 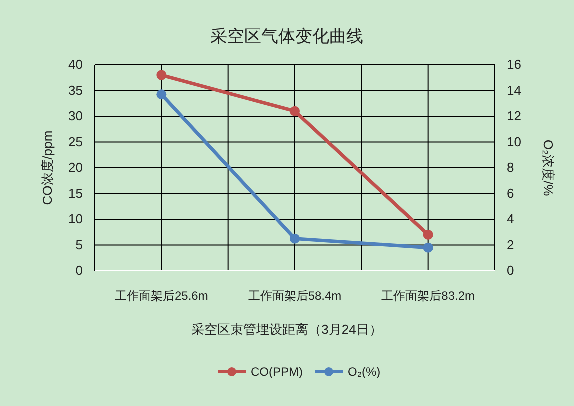 What do you see at coordinates (514, 90) in the screenshot?
I see `y2-tick-label: 14` at bounding box center [514, 90].